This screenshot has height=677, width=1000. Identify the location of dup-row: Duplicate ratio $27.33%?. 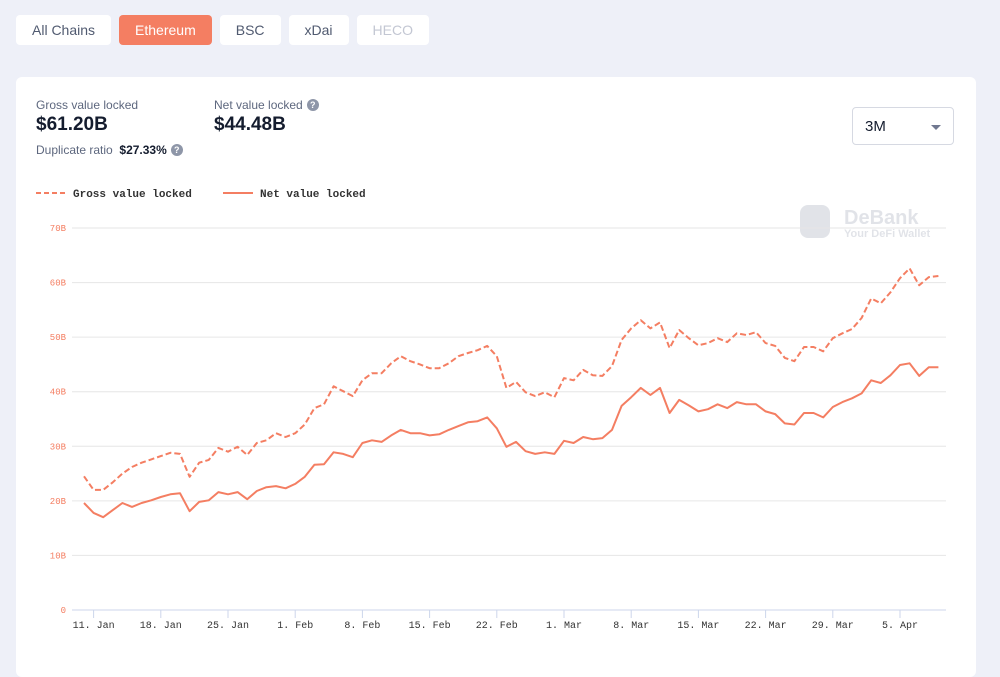
(109, 150).